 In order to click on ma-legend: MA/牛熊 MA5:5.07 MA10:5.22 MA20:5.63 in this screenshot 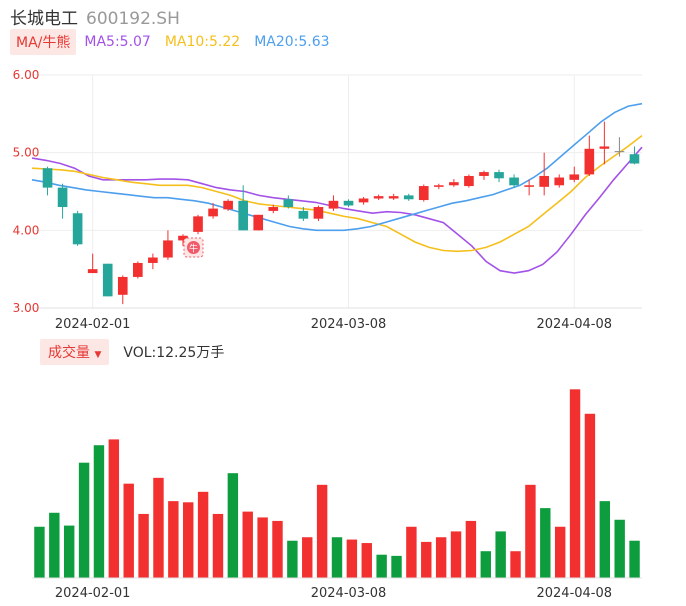, I will do `click(177, 42)`.